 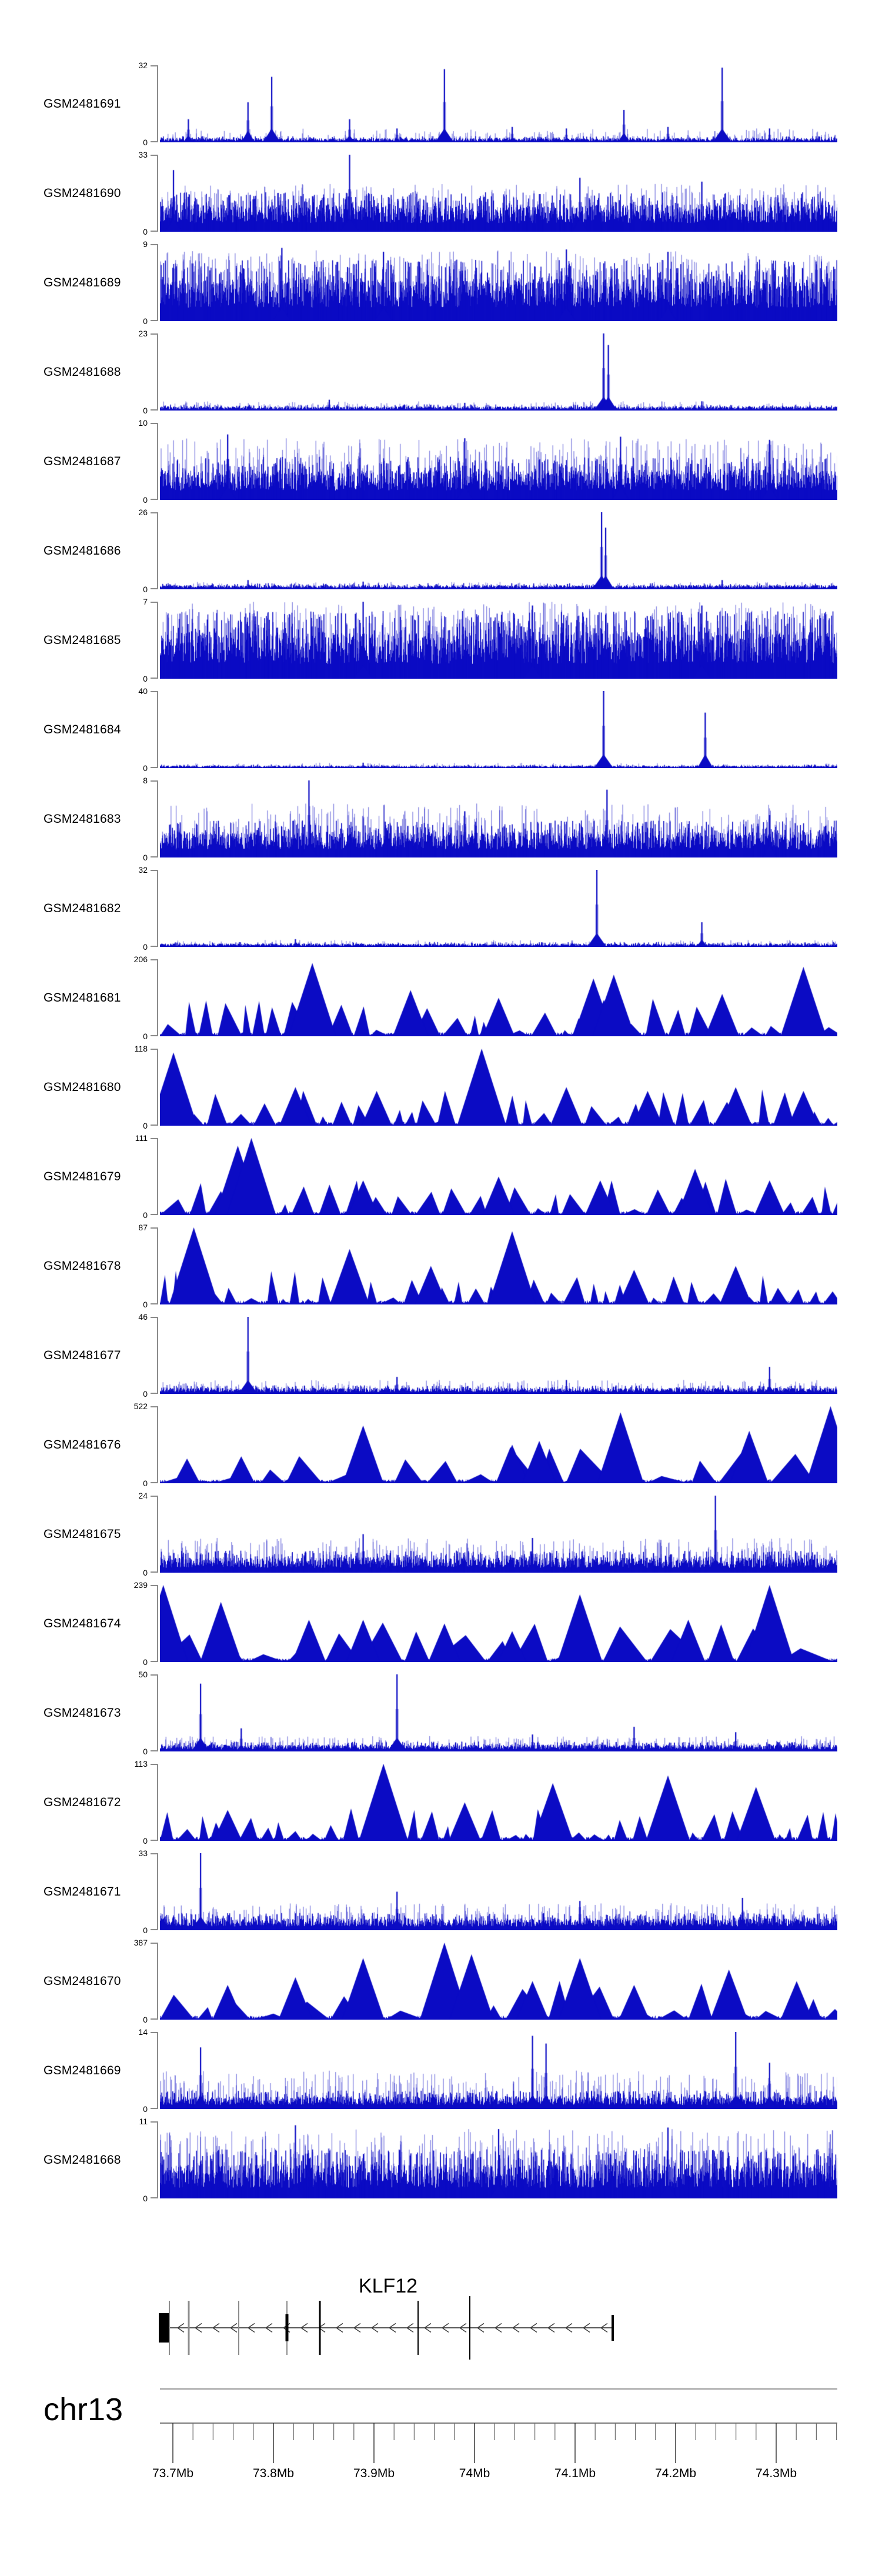 I want to click on track-row: GSM2481689 9 0, so click(x=441, y=282).